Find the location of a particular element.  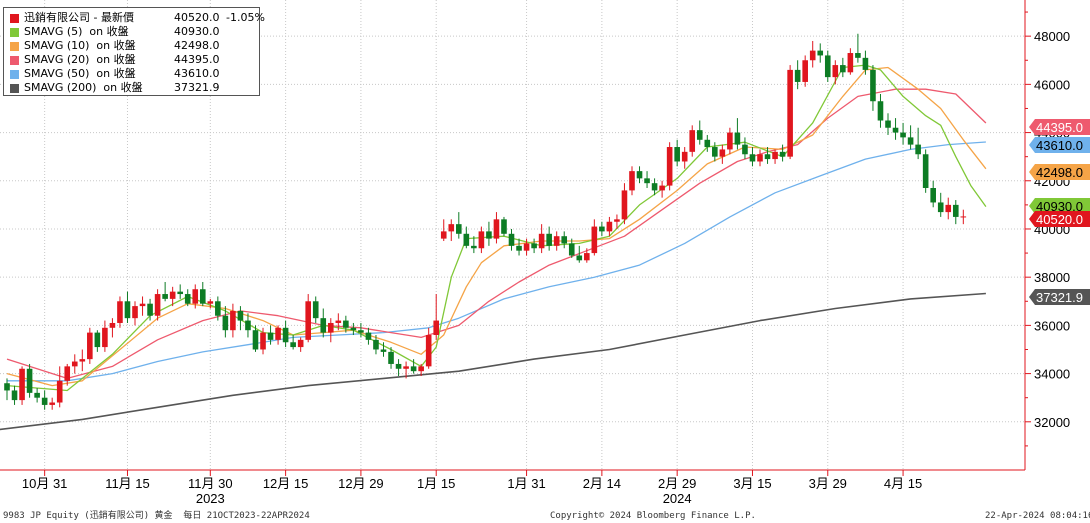

x-tick-label: 1月 15 is located at coordinates (436, 483).